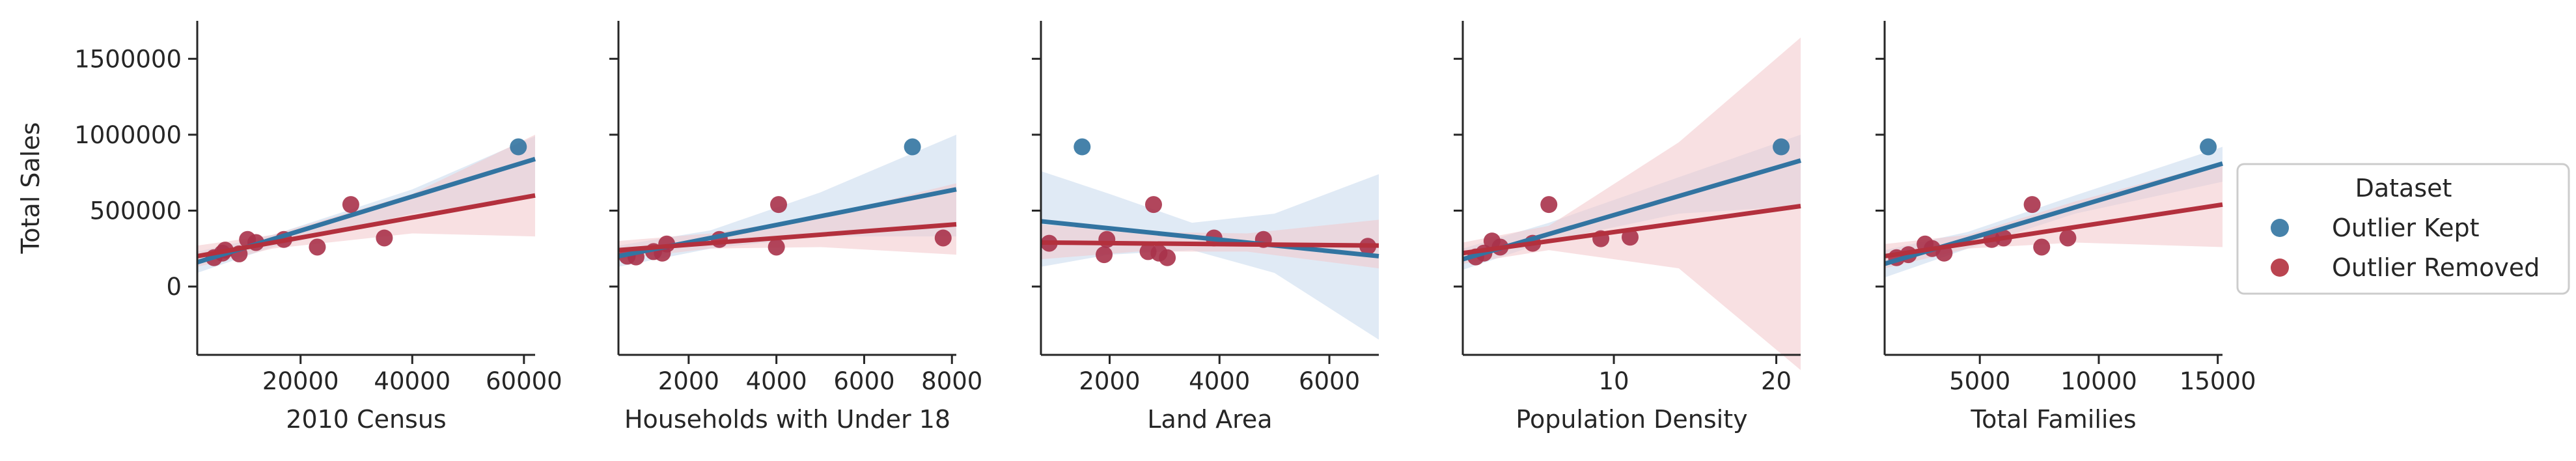 The image size is (2576, 461). What do you see at coordinates (128, 59) in the screenshot?
I see `y-tick-label: 1500000` at bounding box center [128, 59].